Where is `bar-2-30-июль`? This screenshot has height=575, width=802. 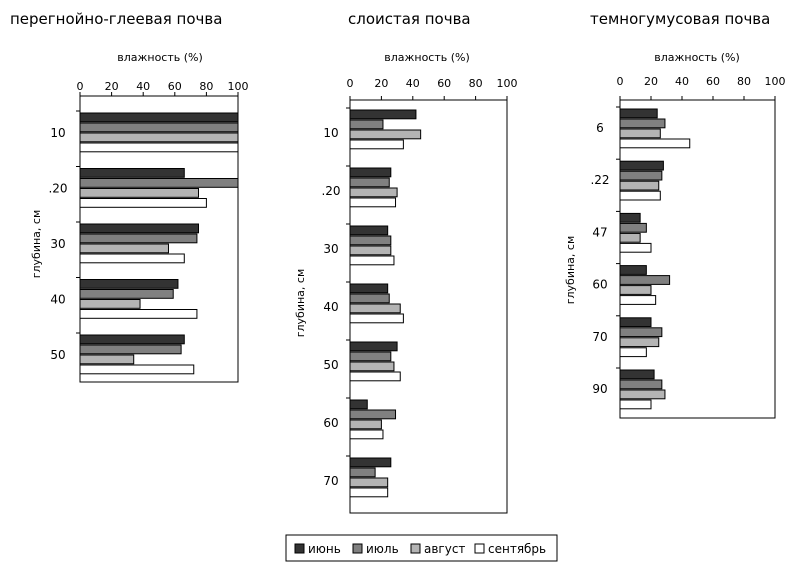 bar-2-30-июль is located at coordinates (370, 240).